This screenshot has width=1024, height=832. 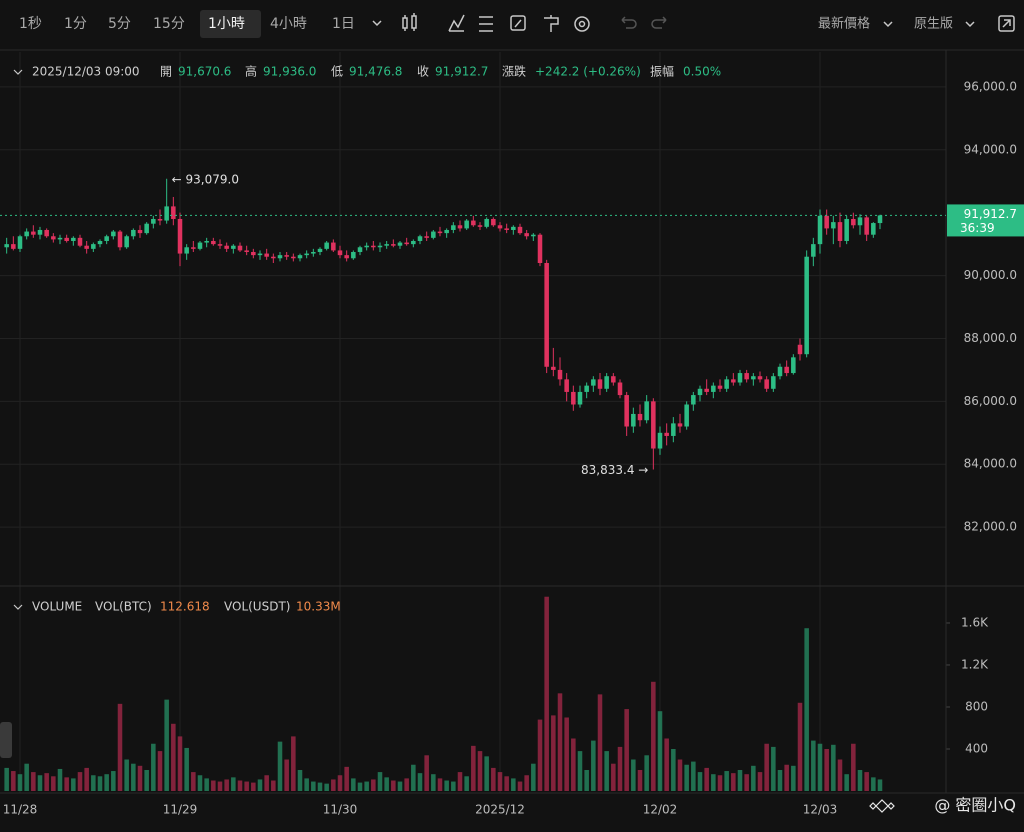 What do you see at coordinates (456, 23) in the screenshot?
I see `indicator-icon` at bounding box center [456, 23].